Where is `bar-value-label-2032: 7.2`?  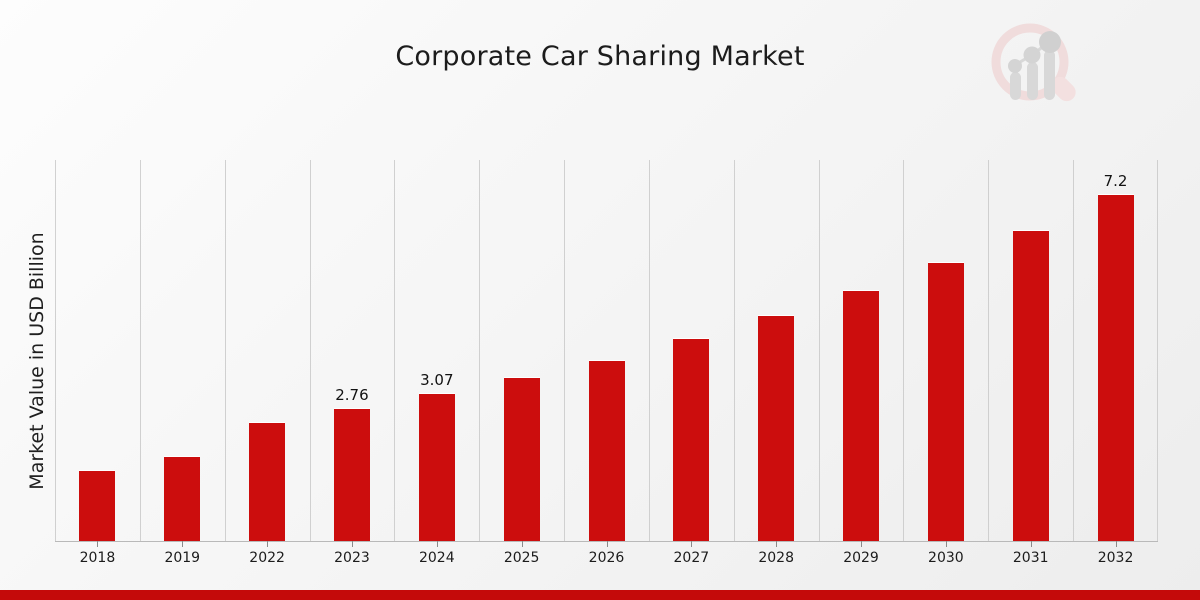
bar-value-label-2032: 7.2 is located at coordinates (1115, 180).